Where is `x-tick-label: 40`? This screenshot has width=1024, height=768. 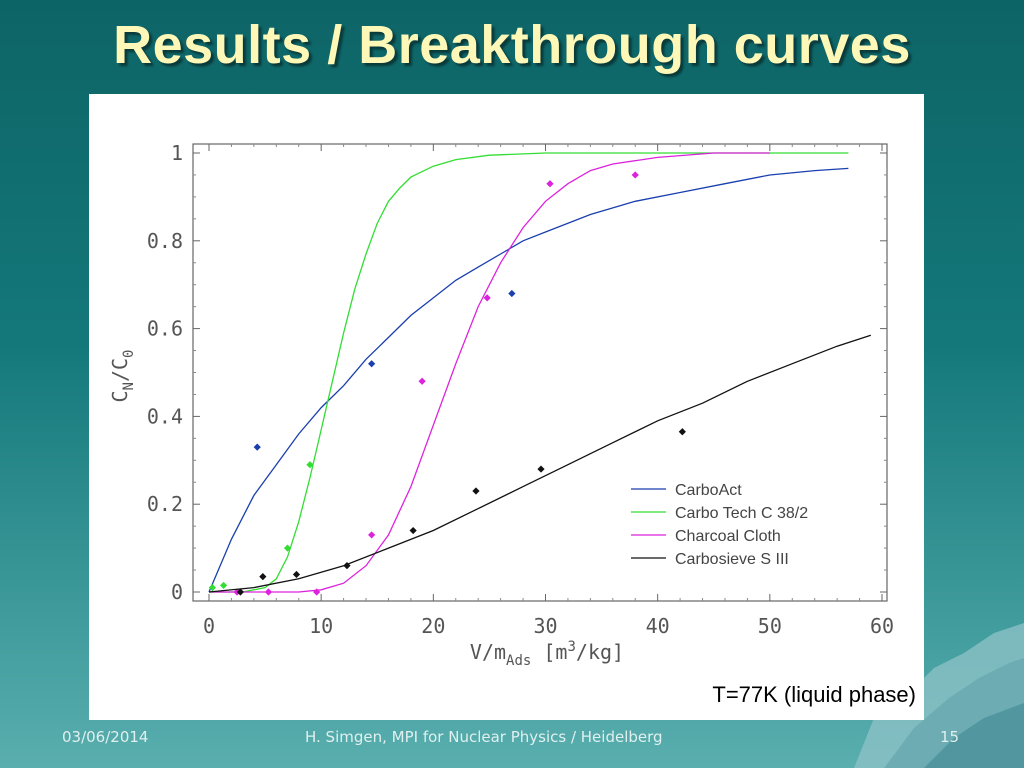 x-tick-label: 40 is located at coordinates (658, 626).